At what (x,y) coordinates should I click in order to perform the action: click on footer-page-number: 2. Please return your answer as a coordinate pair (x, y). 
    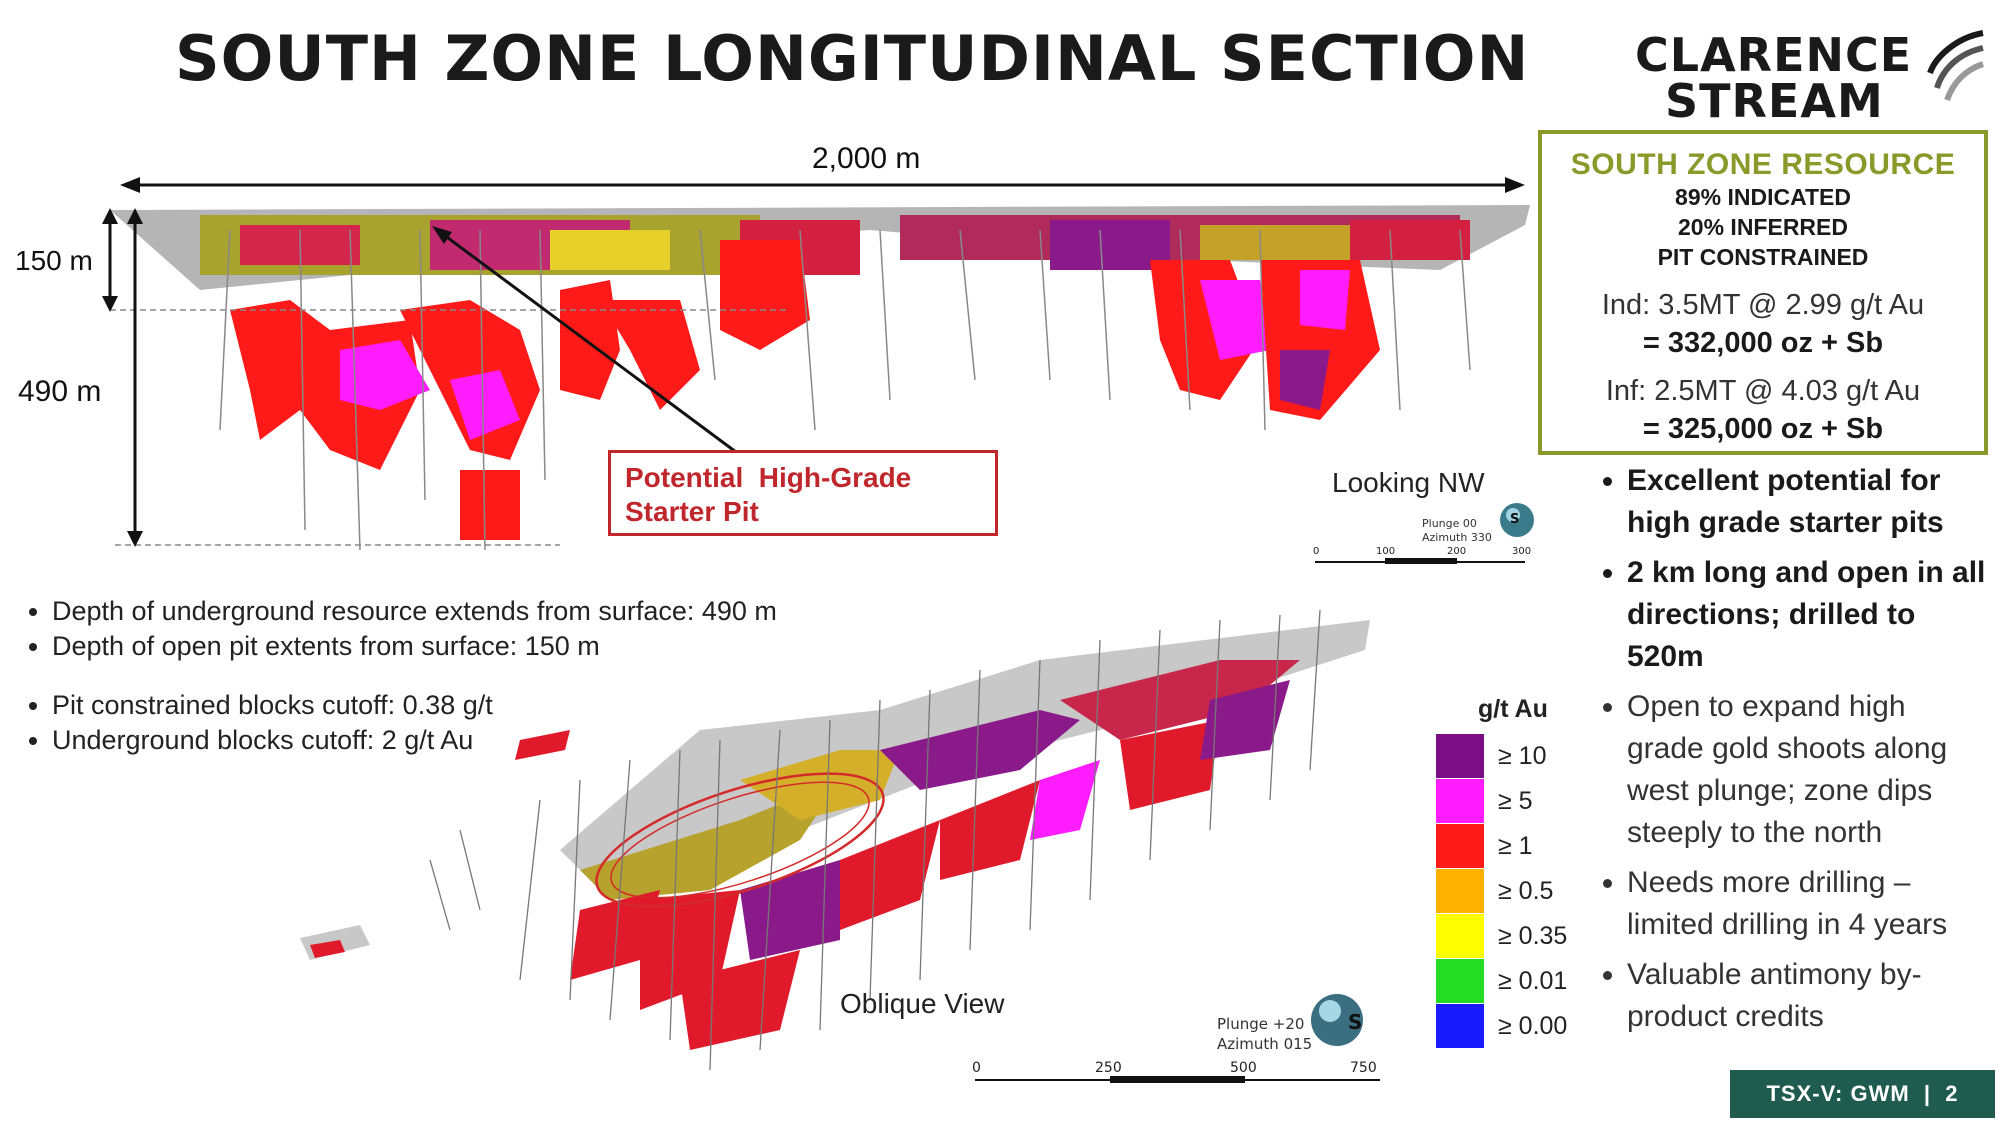
    Looking at the image, I should click on (1952, 1093).